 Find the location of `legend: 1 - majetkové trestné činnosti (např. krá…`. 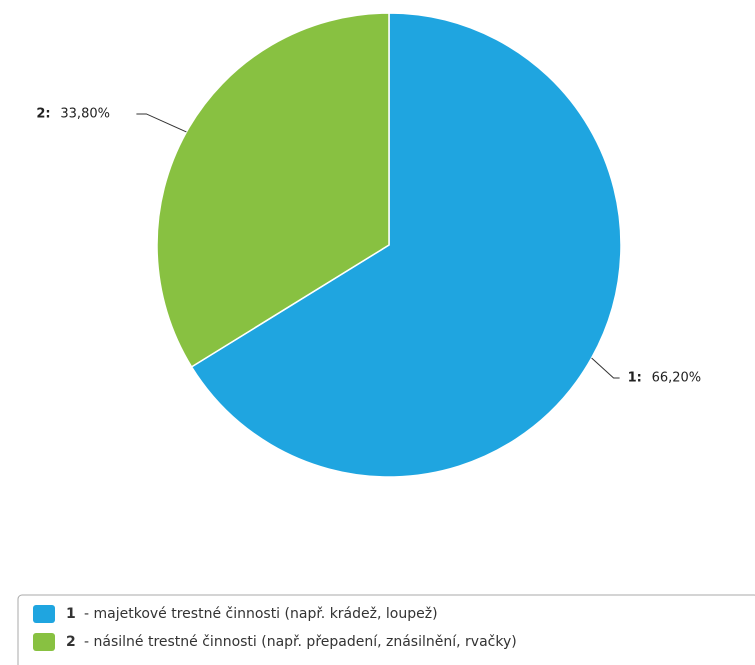

legend: 1 - majetkové trestné činnosti (např. krá… is located at coordinates (275, 628).